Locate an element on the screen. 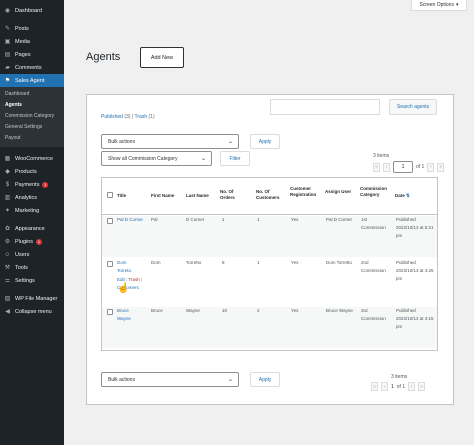 Image resolution: width=474 pixels, height=445 pixels. col-date: Date ⇅ is located at coordinates (402, 196).